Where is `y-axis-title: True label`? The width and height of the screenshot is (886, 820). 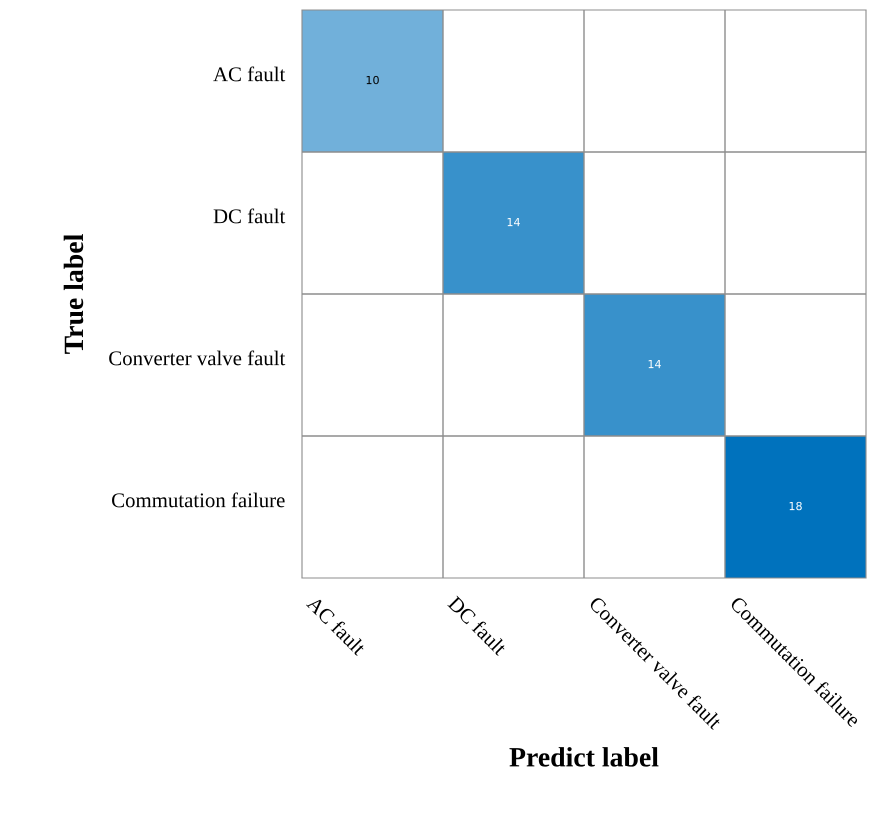
y-axis-title: True label is located at coordinates (74, 294).